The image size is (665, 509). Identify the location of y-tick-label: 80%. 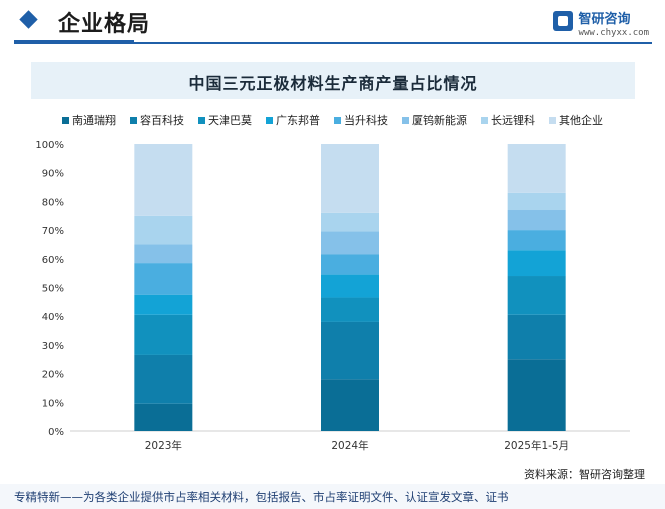
(53, 202).